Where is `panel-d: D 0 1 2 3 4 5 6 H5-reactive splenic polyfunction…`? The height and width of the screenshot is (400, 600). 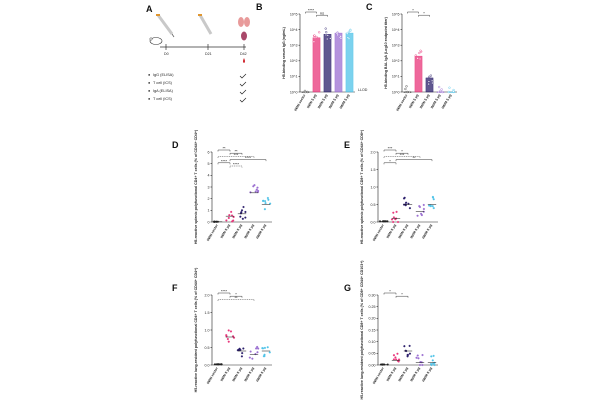
panel-d: D 0 1 2 3 4 5 6 H5-reactive splenic polyfunction… is located at coordinates (222, 186).